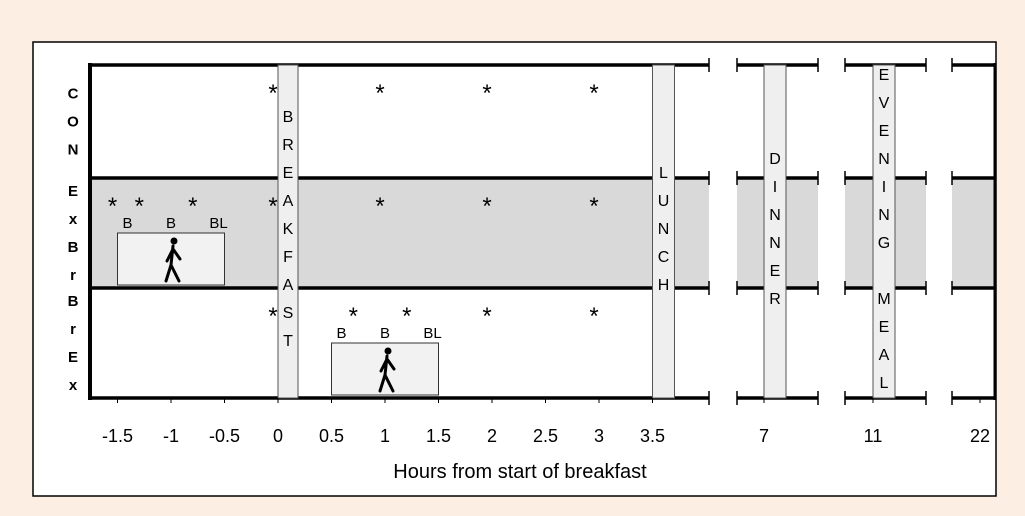  Describe the element at coordinates (873, 436) in the screenshot. I see `x-tick-label: 11` at that location.